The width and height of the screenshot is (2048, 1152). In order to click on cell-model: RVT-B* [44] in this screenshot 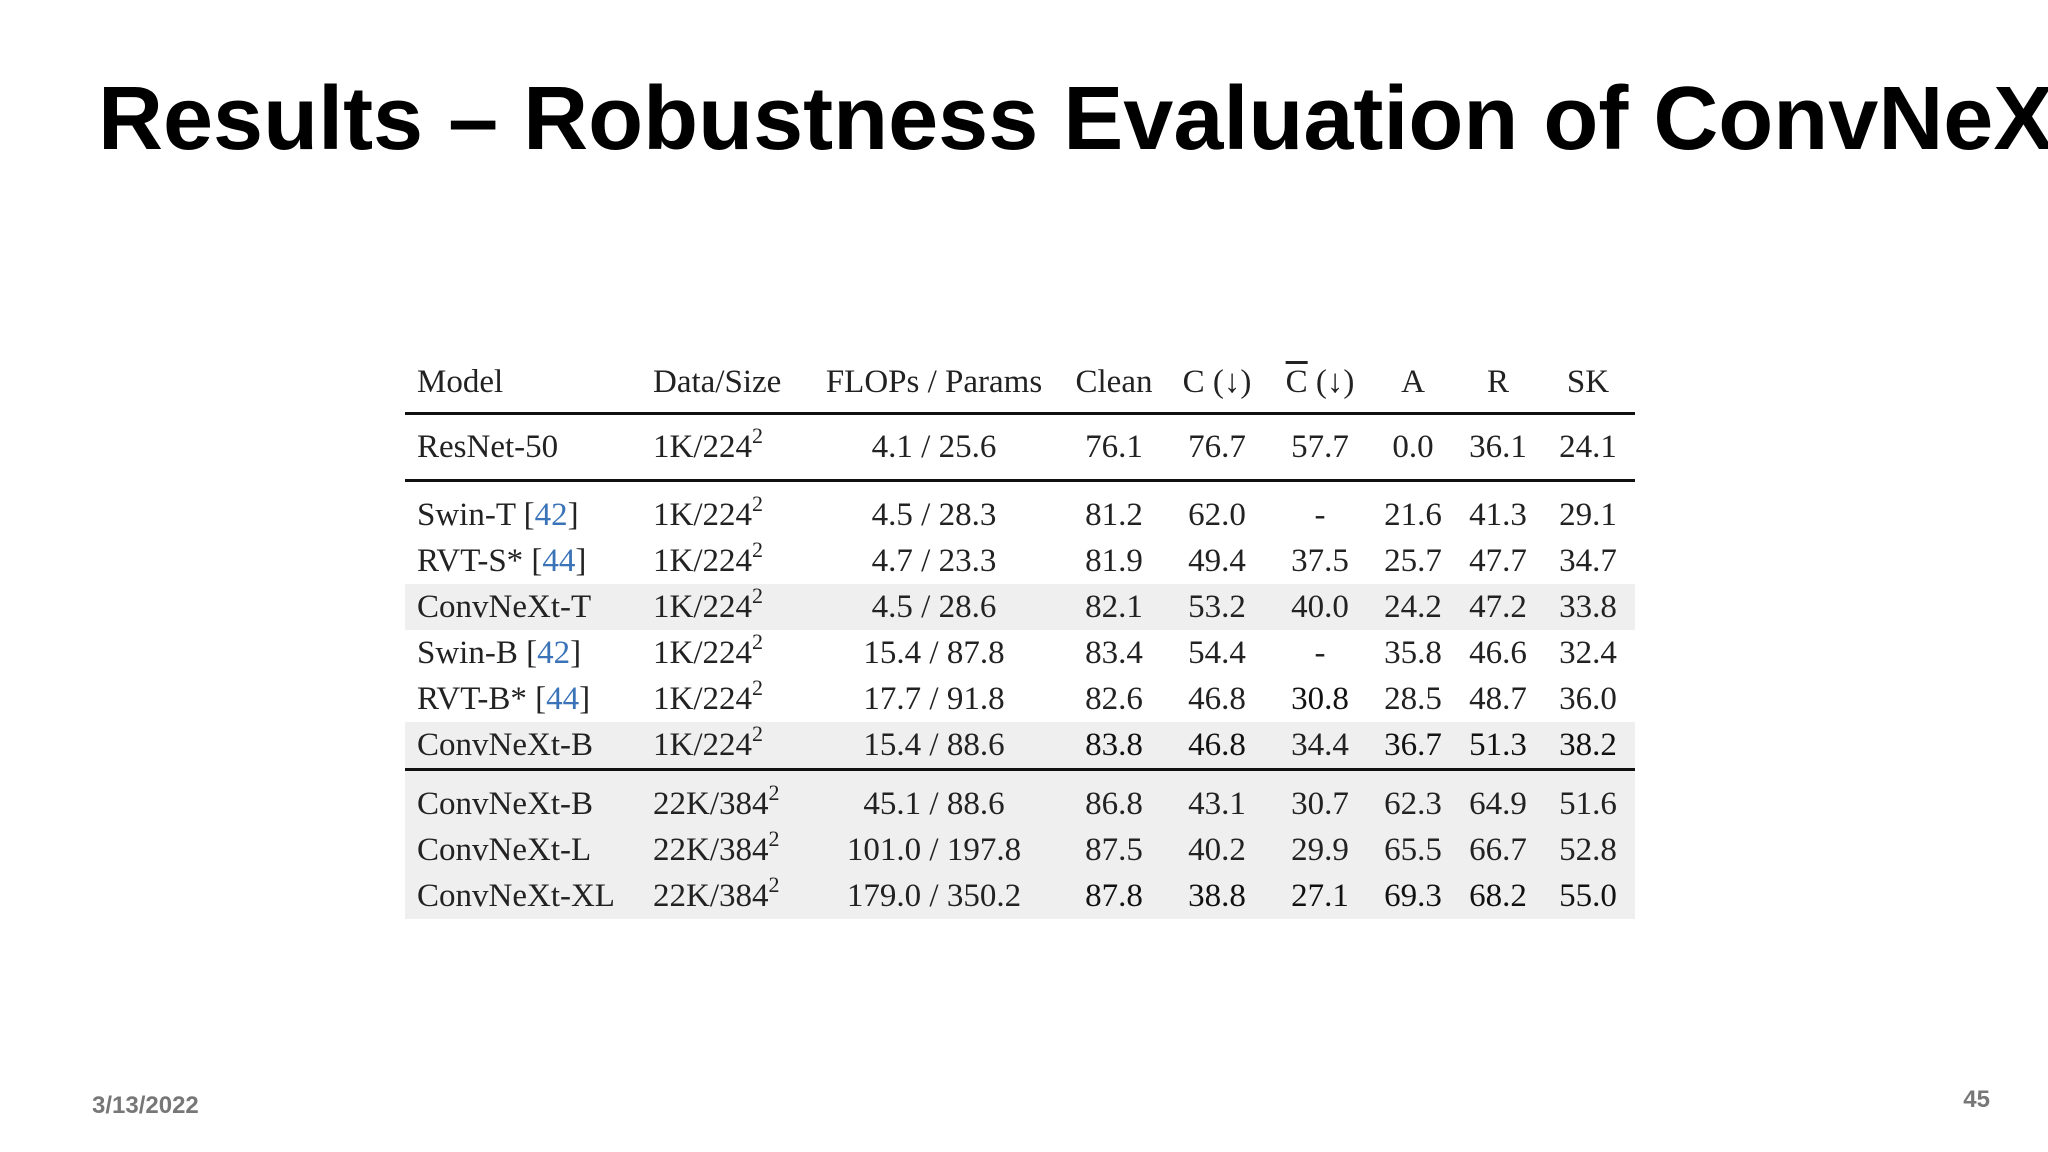, I will do `click(523, 699)`.